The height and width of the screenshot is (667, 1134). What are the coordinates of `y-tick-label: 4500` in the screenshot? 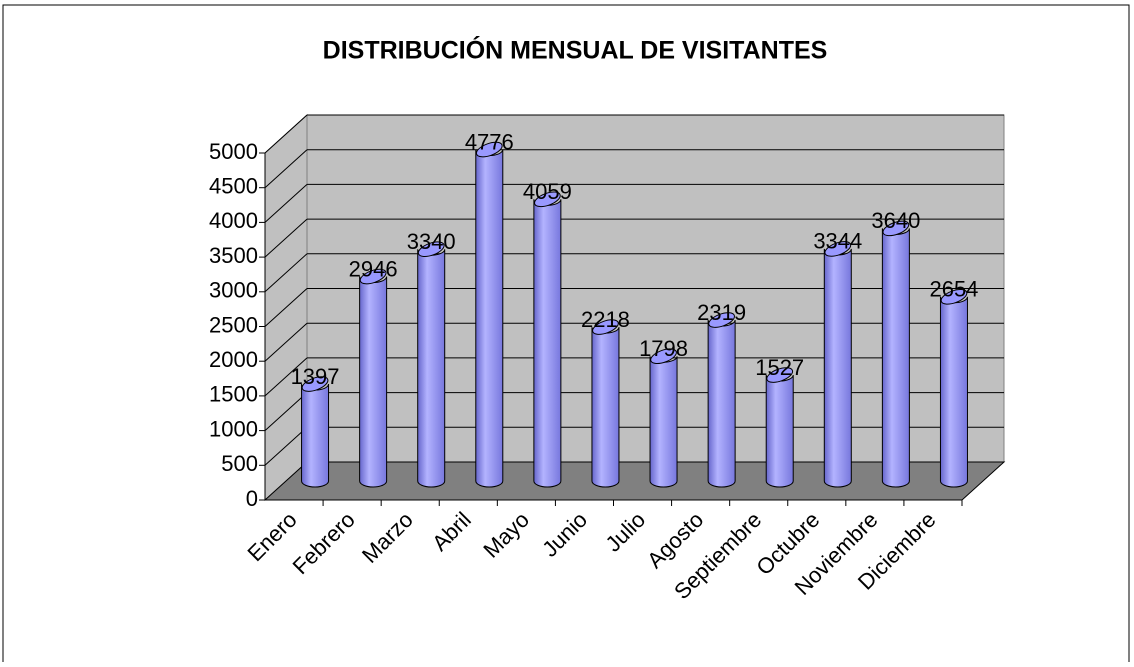 It's located at (233, 186).